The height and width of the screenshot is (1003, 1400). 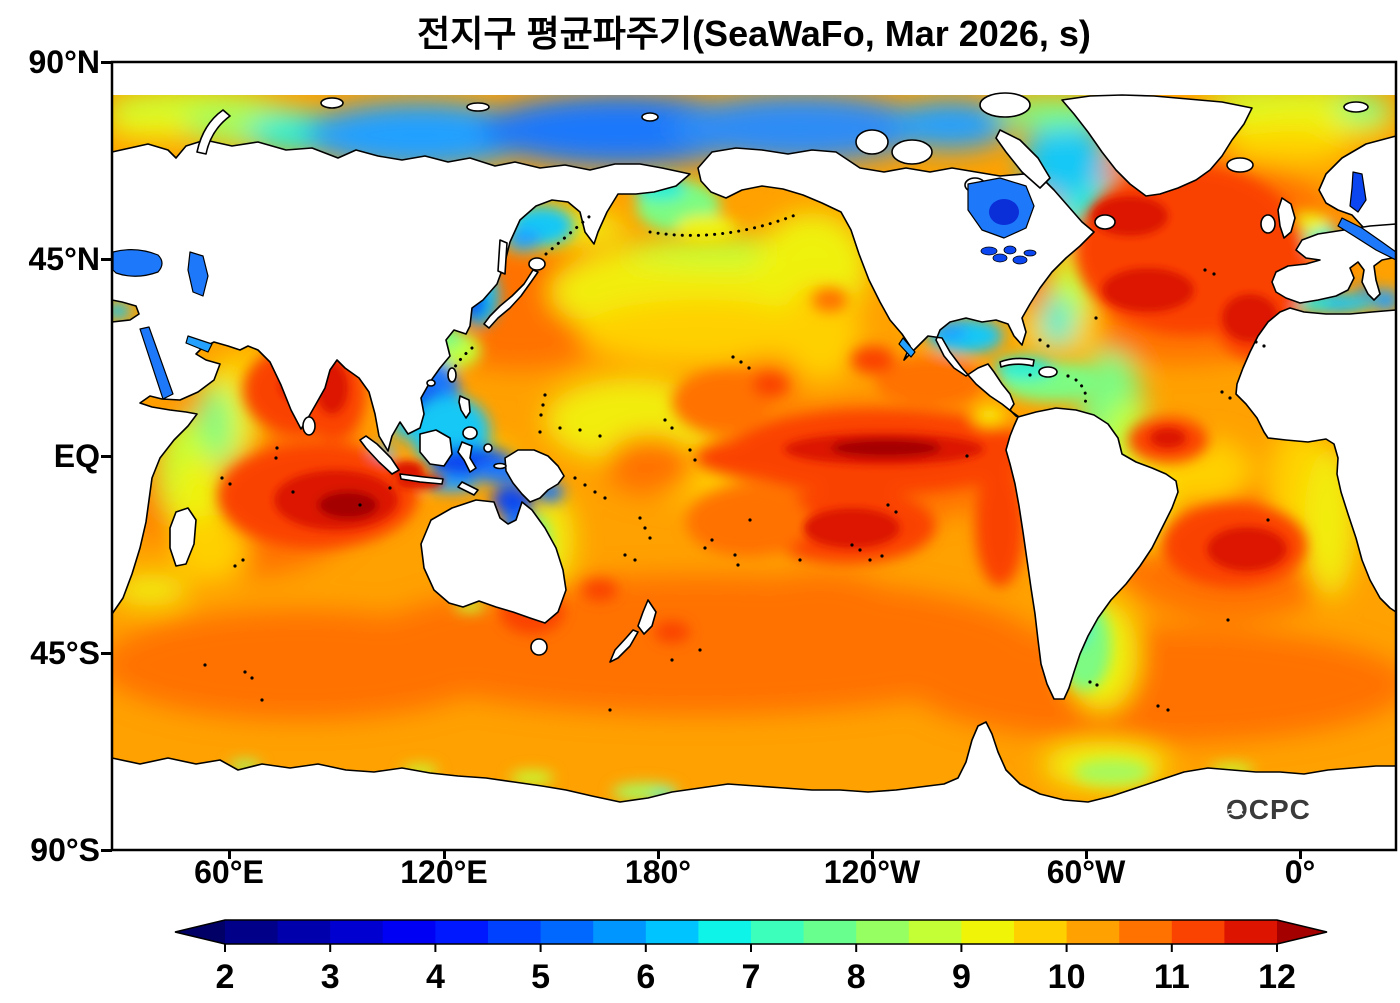 I want to click on lon-tick-label-3: 120°W, so click(x=872, y=872).